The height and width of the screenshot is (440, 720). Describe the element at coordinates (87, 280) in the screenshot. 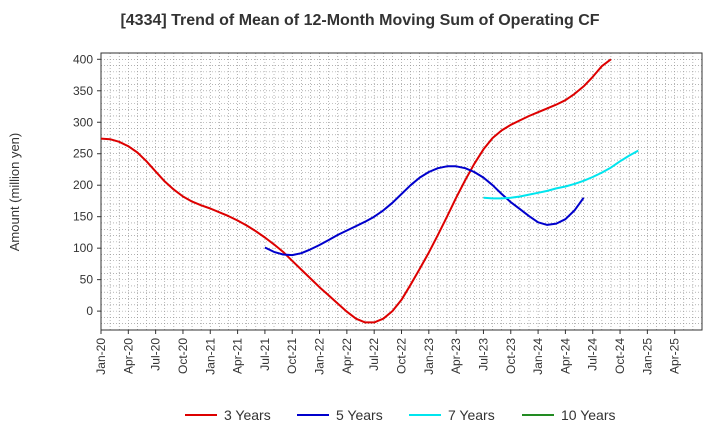

I see `y-tick-label: 50` at that location.